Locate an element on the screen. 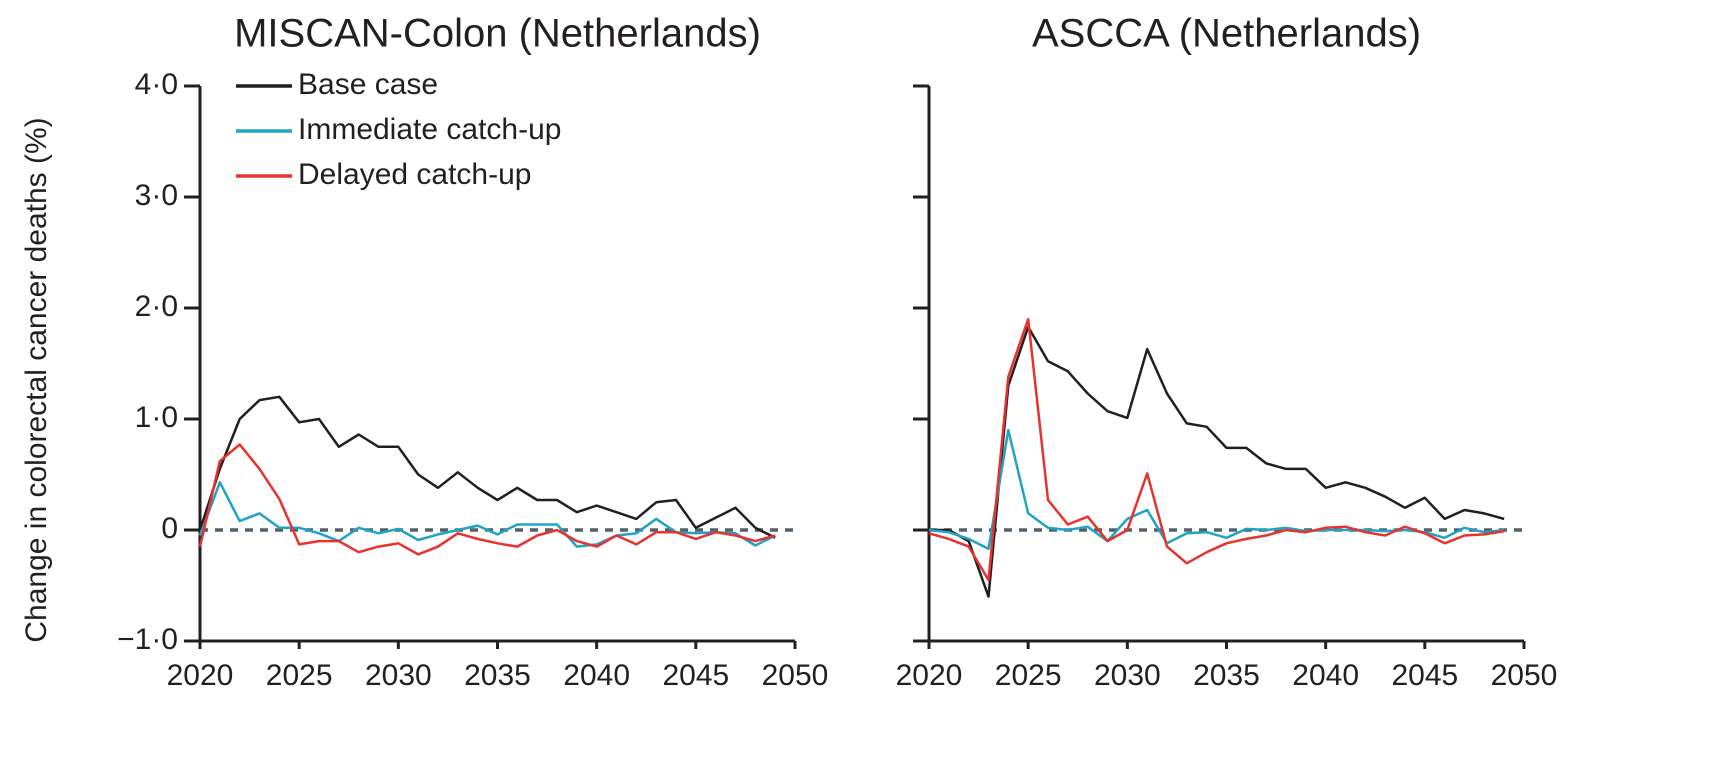 The width and height of the screenshot is (1736, 777). y-tick-label: 2·0 is located at coordinates (156, 306).